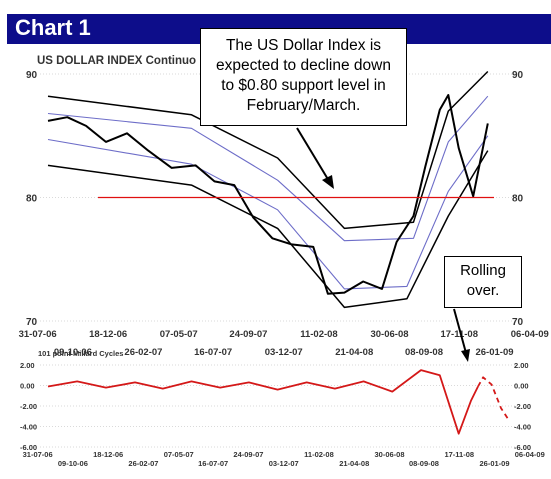  Describe the element at coordinates (303, 65) in the screenshot. I see `forecast-callout-line: expected to decline down` at that location.